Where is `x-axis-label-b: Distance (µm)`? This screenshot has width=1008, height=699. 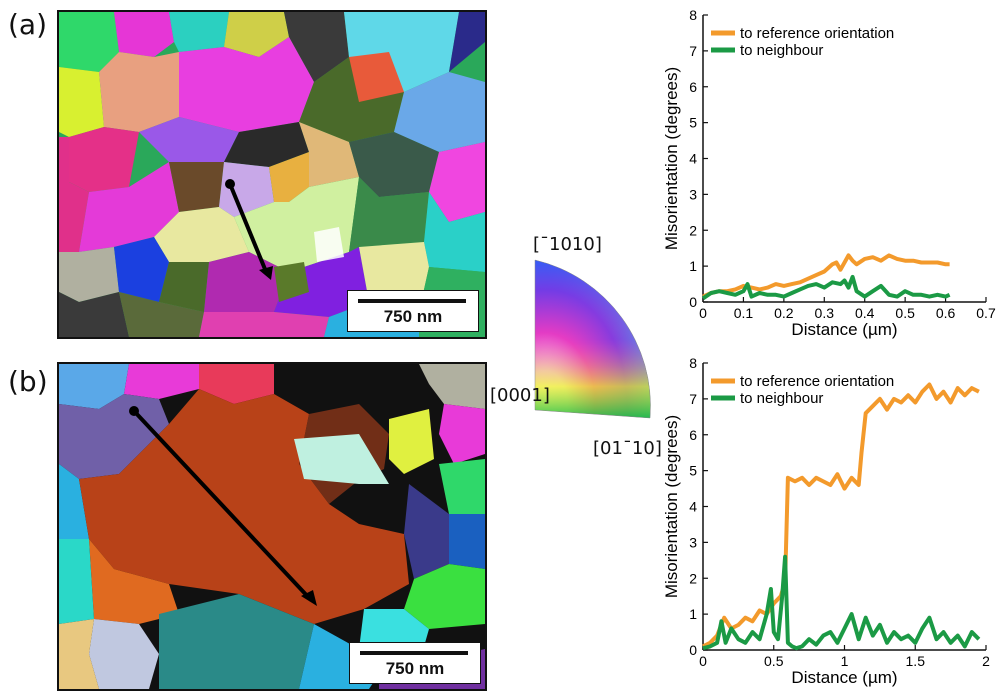 x-axis-label-b: Distance (µm) is located at coordinates (844, 677).